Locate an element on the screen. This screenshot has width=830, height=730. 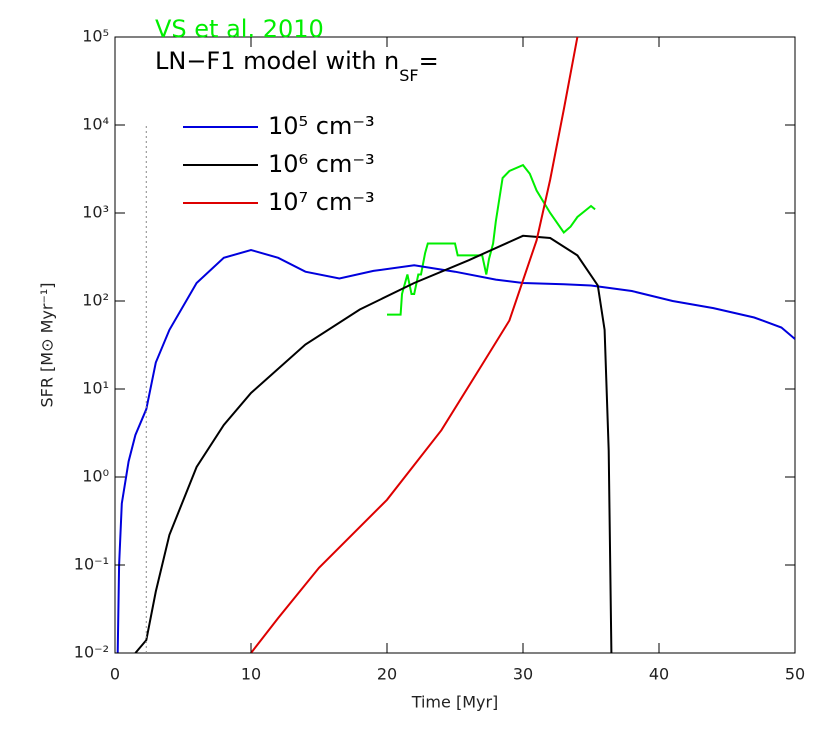
legend-entry: 10⁶ cm⁻³ is located at coordinates (321, 164).